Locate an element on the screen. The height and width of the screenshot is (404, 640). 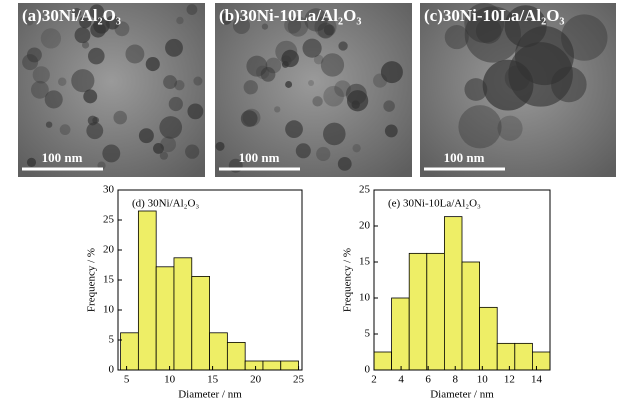
x-tick-label: 5 is located at coordinates (127, 380).